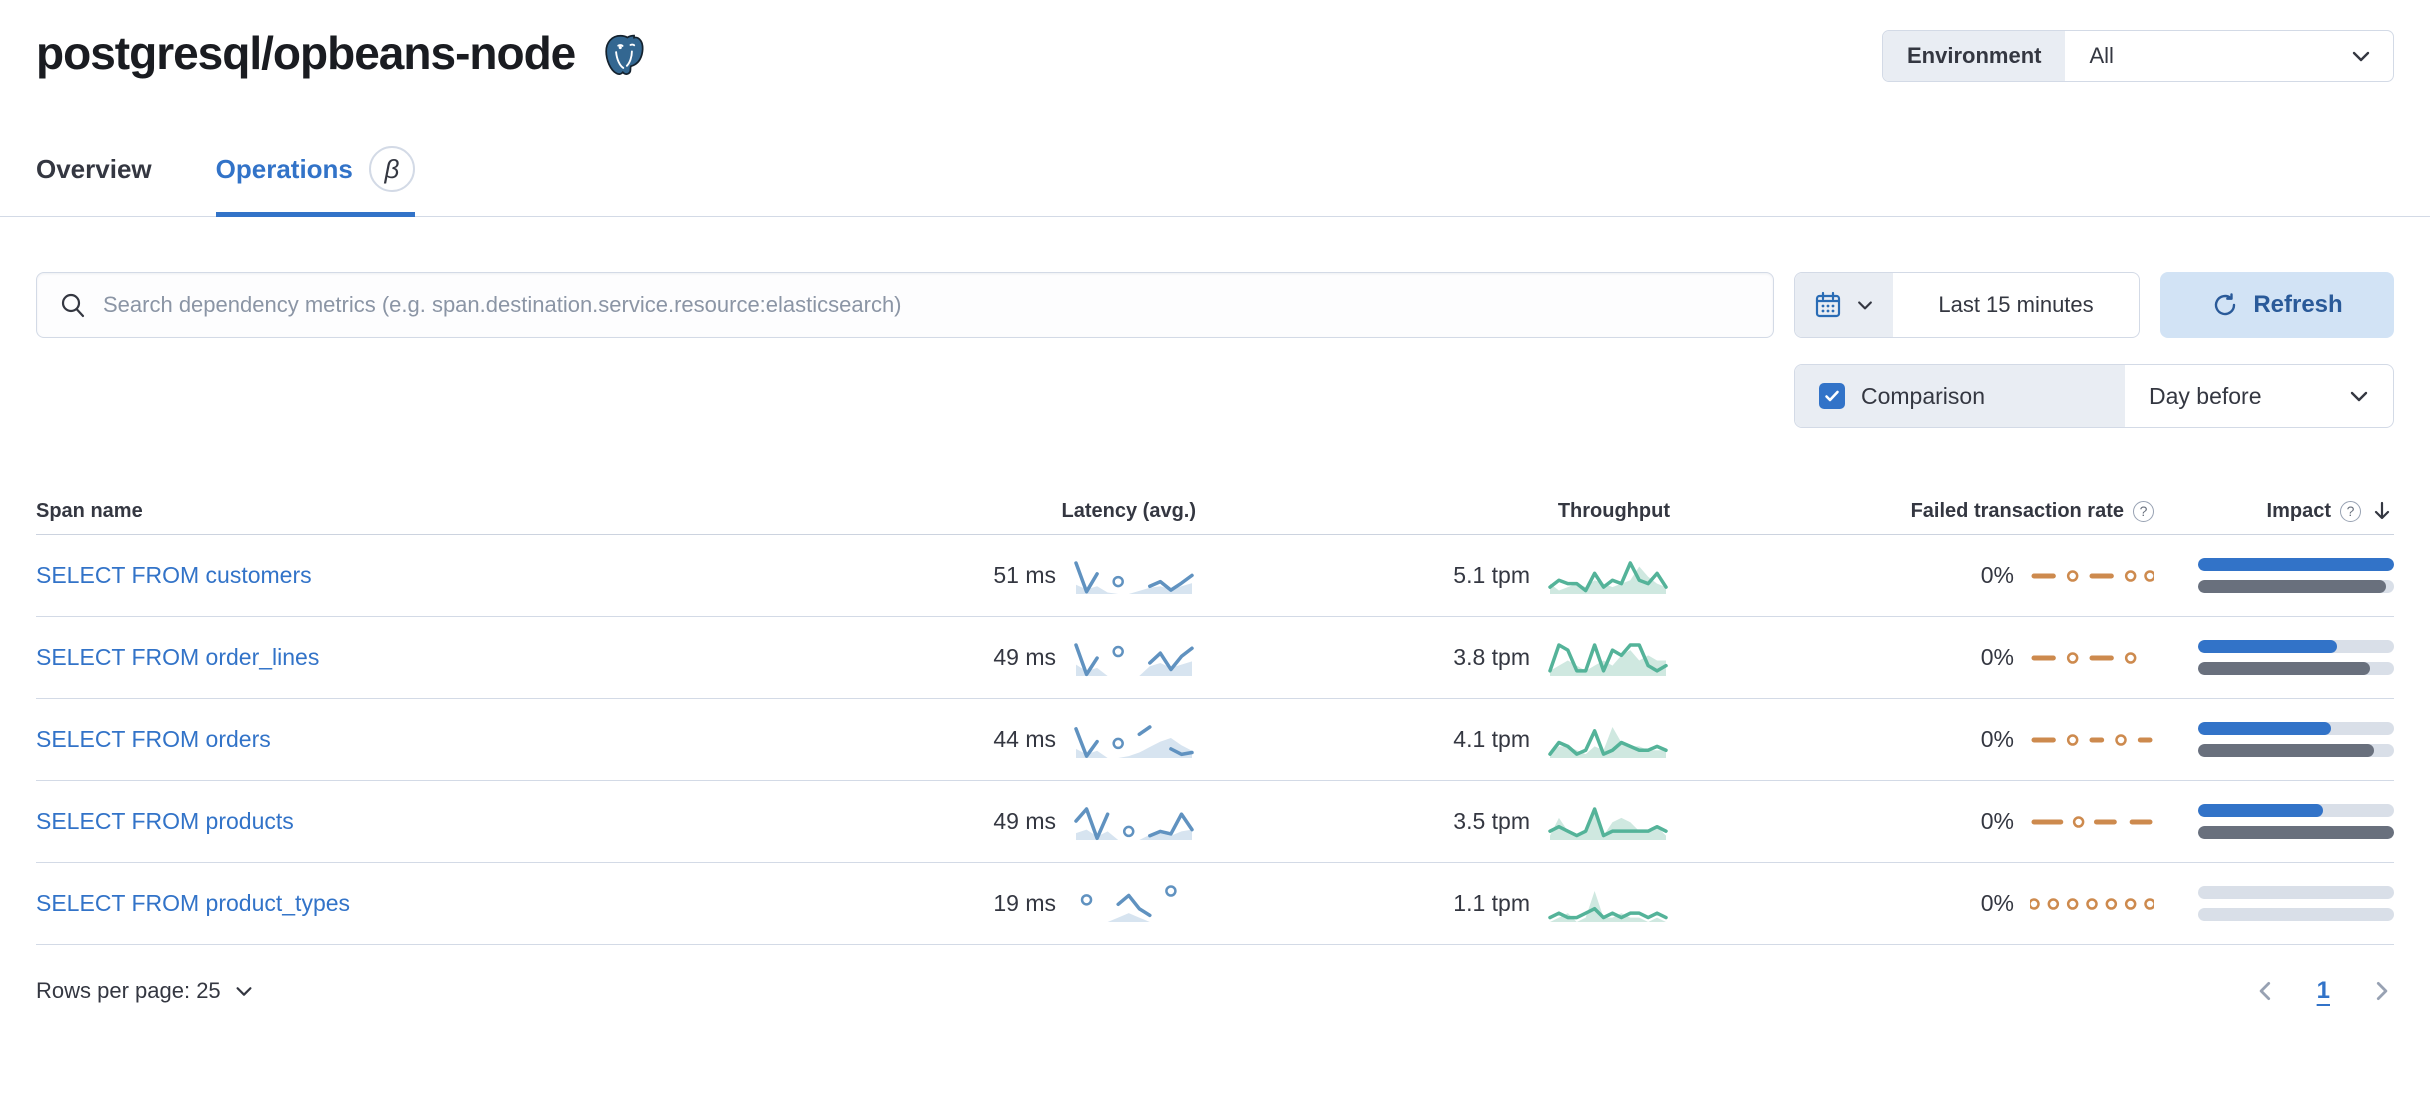 The image size is (2430, 1104). I want to click on throughput-value: 3.8 tpm, so click(1491, 657).